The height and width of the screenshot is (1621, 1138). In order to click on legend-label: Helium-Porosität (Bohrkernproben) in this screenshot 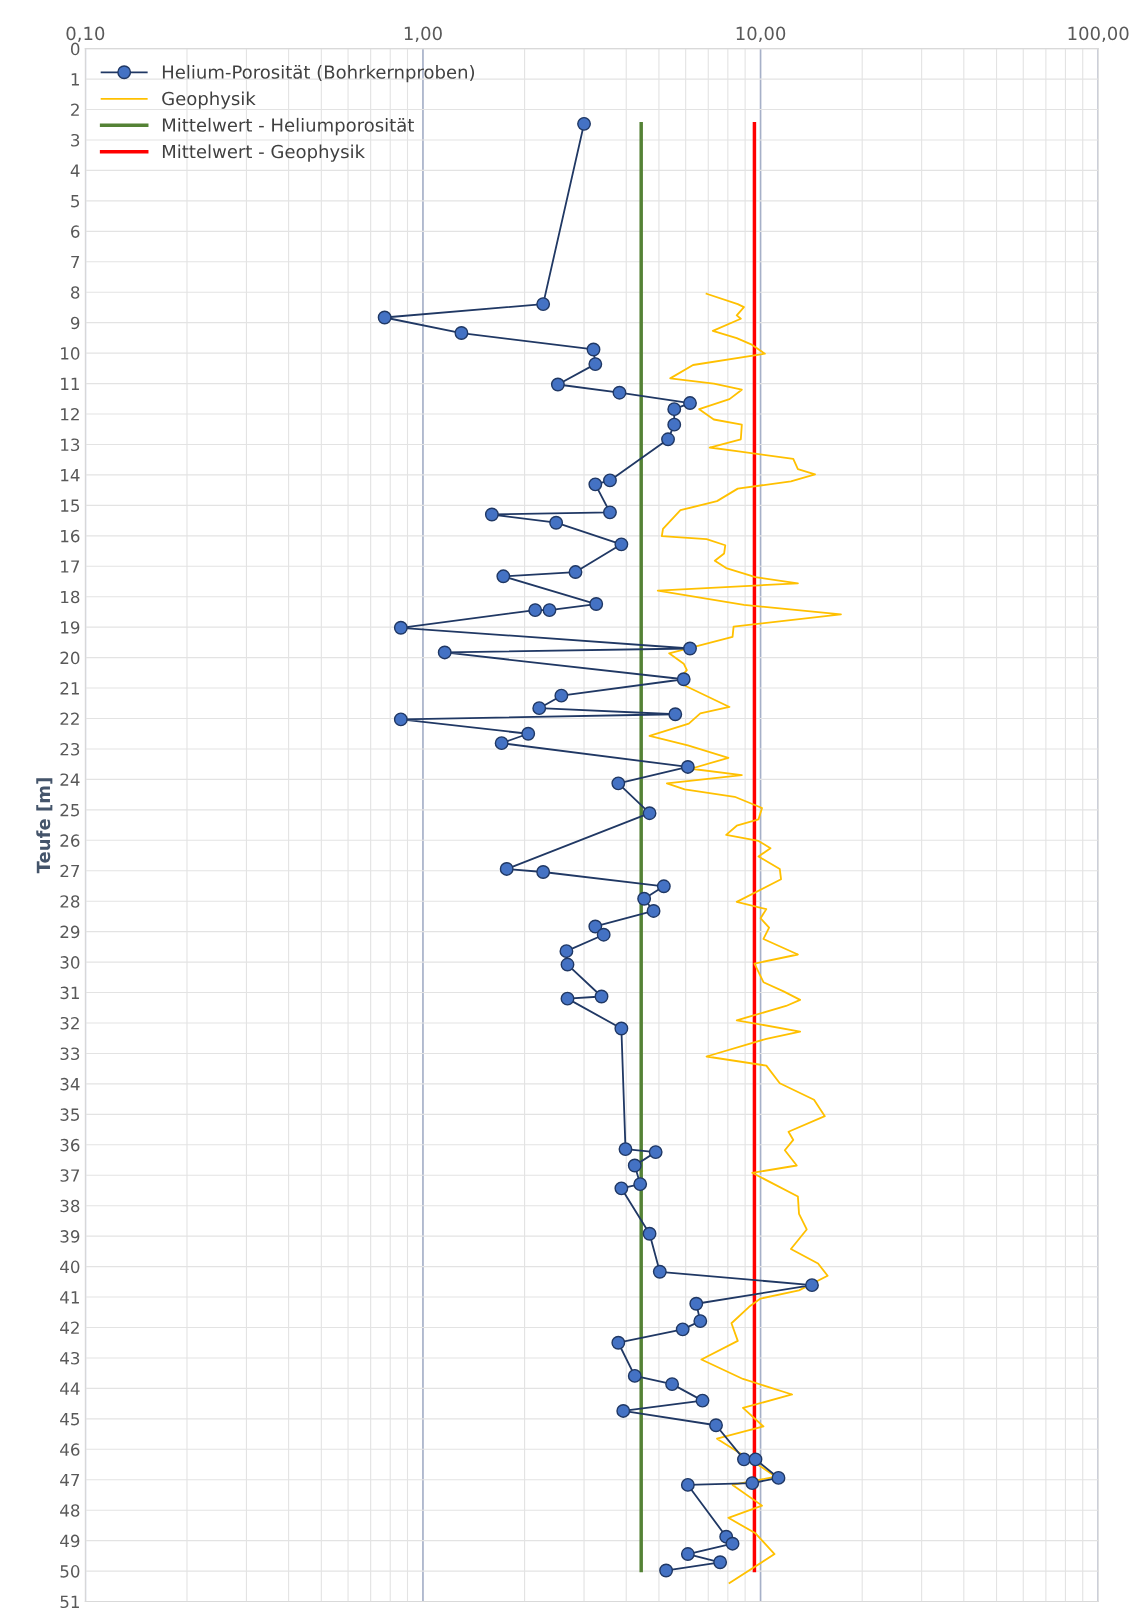, I will do `click(318, 73)`.